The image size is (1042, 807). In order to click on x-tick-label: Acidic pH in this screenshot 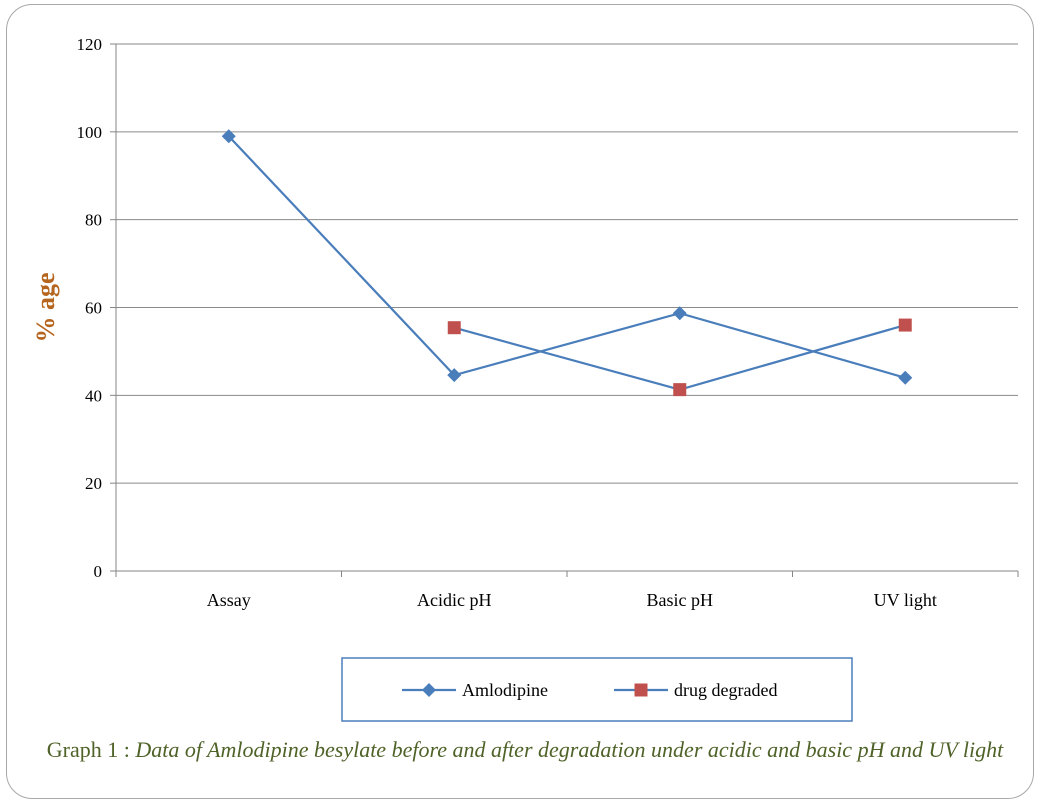, I will do `click(454, 600)`.